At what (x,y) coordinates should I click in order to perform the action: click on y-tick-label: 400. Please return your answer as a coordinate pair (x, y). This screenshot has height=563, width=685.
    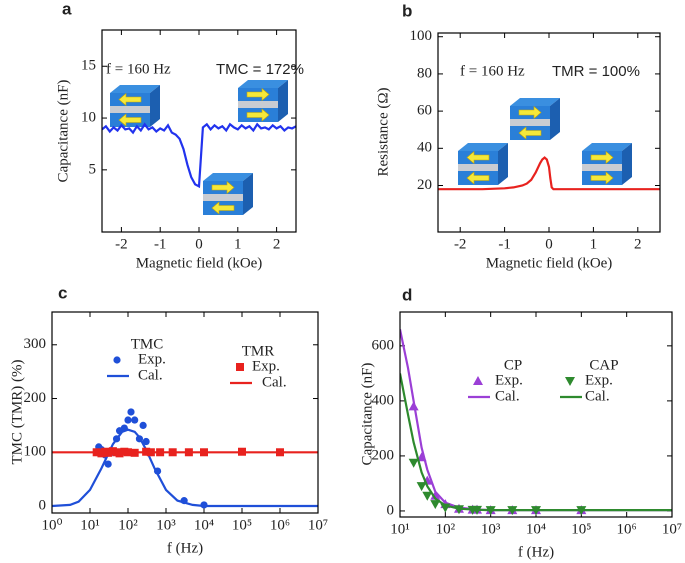
    Looking at the image, I should click on (383, 400).